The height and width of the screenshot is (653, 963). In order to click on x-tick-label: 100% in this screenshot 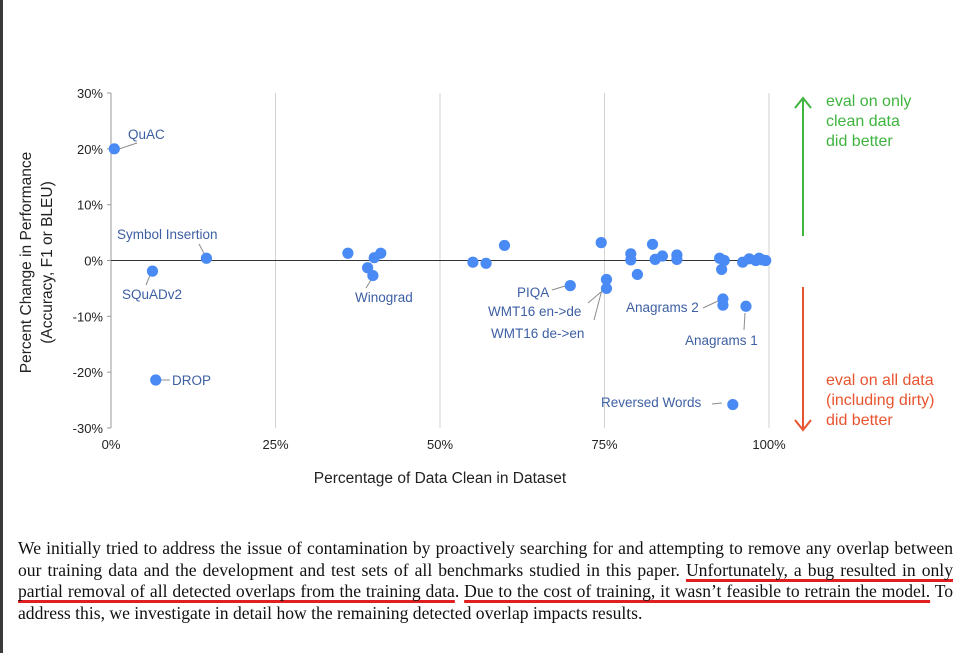, I will do `click(769, 444)`.